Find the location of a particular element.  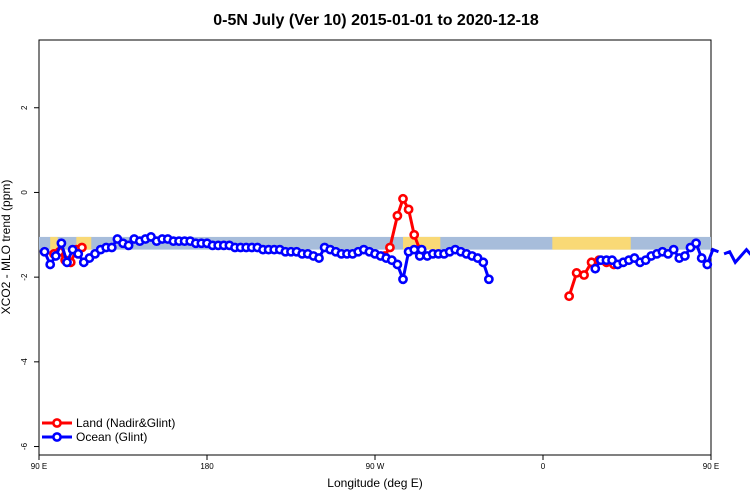

x-tick-label: 180 is located at coordinates (207, 466).